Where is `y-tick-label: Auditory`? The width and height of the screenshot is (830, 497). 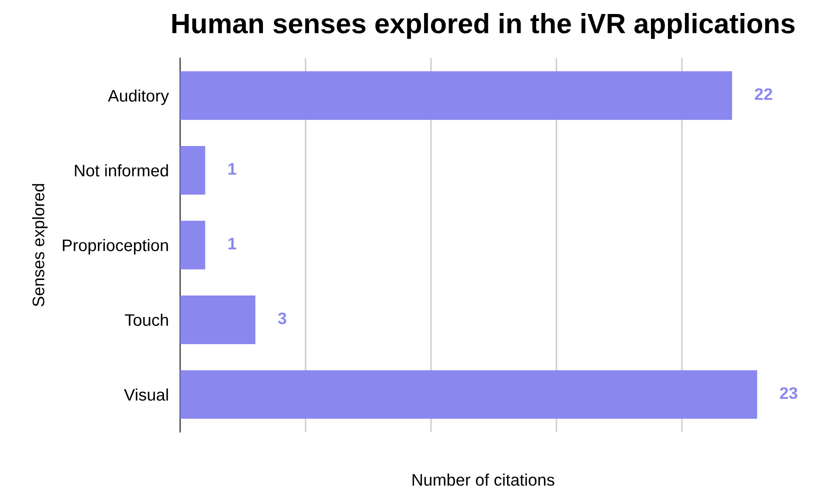 y-tick-label: Auditory is located at coordinates (138, 97).